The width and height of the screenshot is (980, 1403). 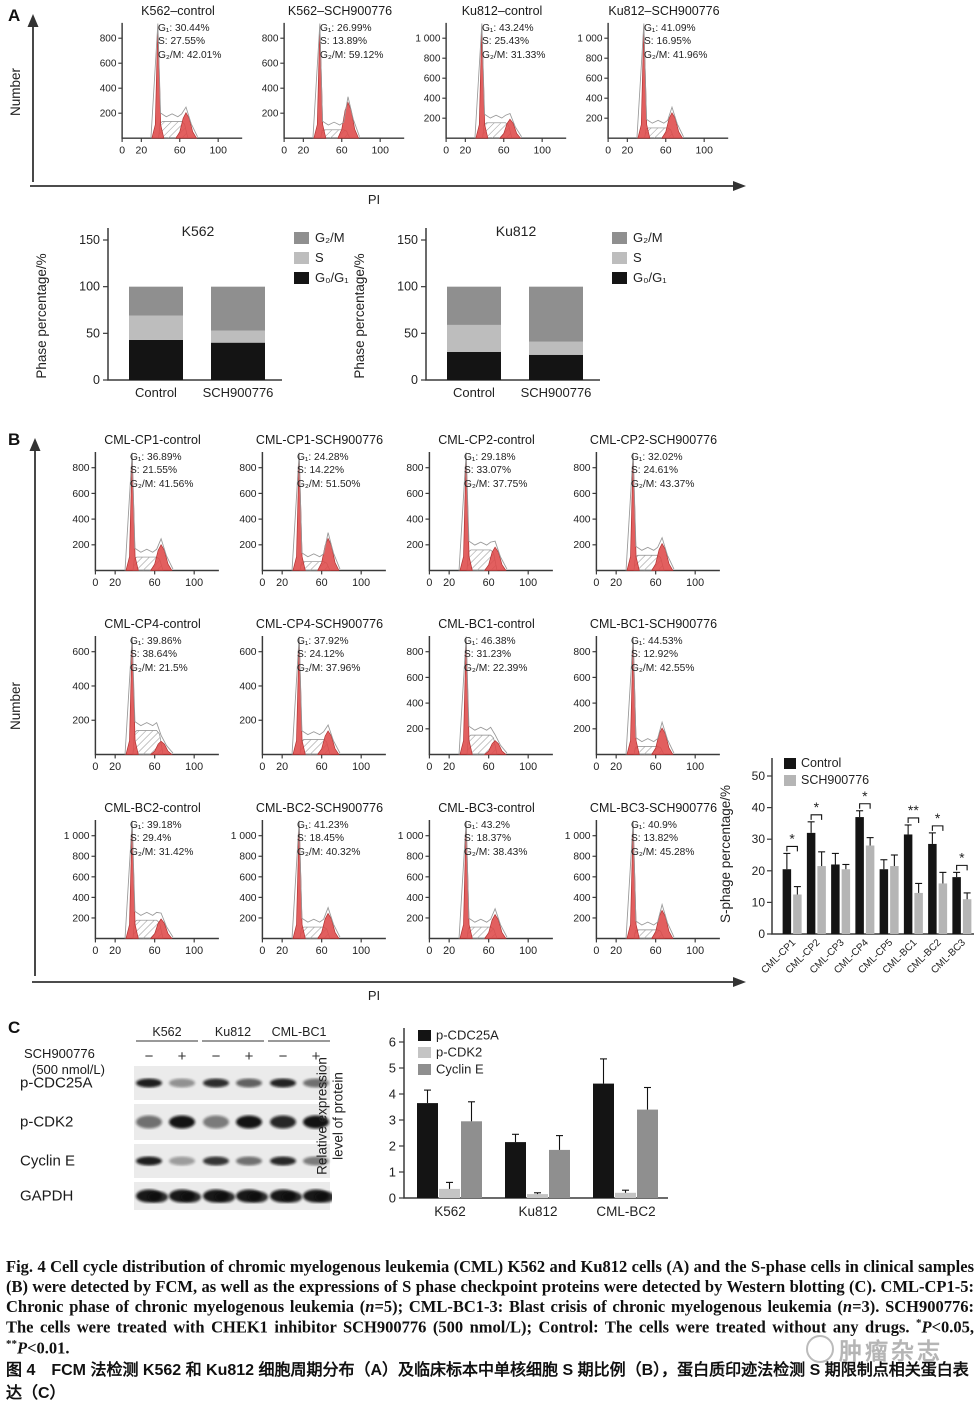 What do you see at coordinates (486, 624) in the screenshot?
I see `histogram-title: CML-BC1-control` at bounding box center [486, 624].